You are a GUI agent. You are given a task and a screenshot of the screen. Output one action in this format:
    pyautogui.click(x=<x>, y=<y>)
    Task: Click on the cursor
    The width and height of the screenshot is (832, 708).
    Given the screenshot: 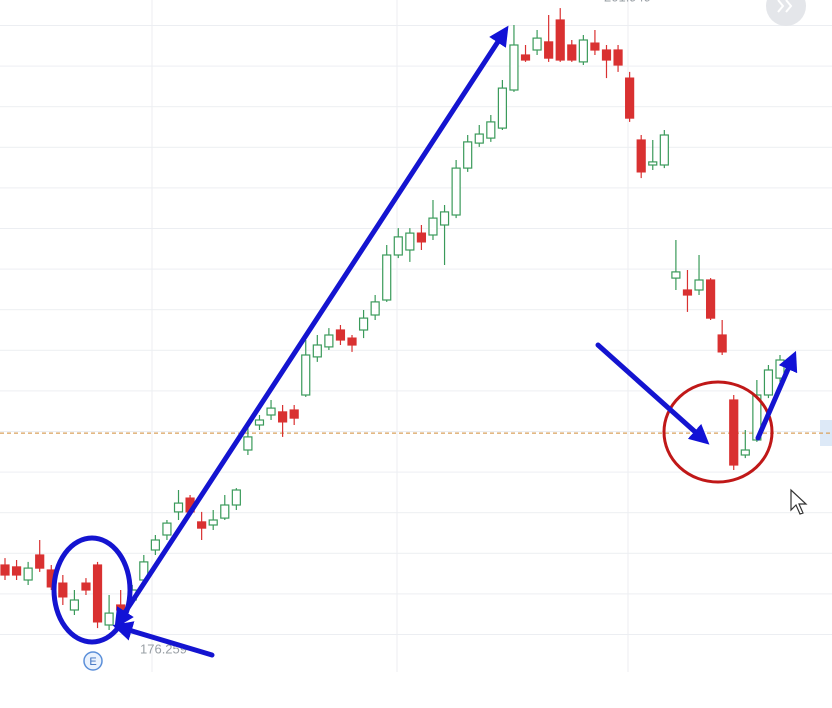 What is the action you would take?
    pyautogui.click(x=799, y=501)
    